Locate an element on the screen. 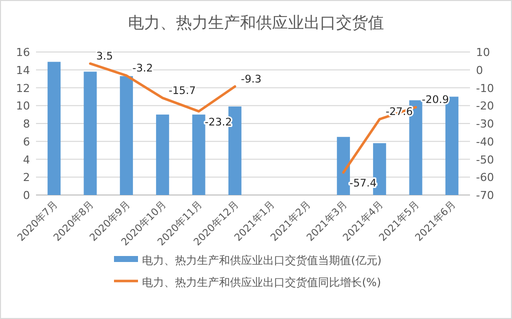 This screenshot has width=512, height=319. y2-tick-label: -60 is located at coordinates (485, 177).